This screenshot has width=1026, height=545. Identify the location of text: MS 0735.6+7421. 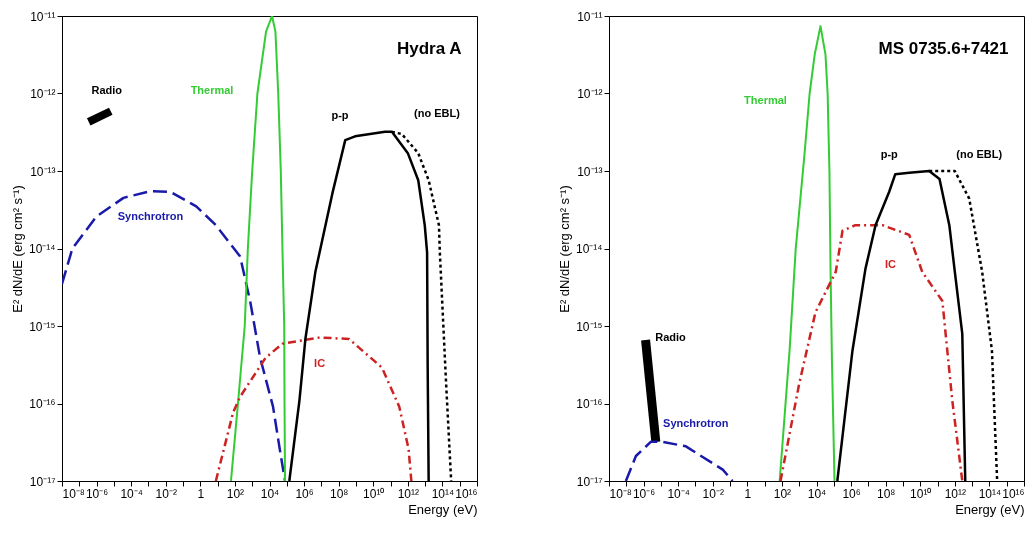
(943, 48).